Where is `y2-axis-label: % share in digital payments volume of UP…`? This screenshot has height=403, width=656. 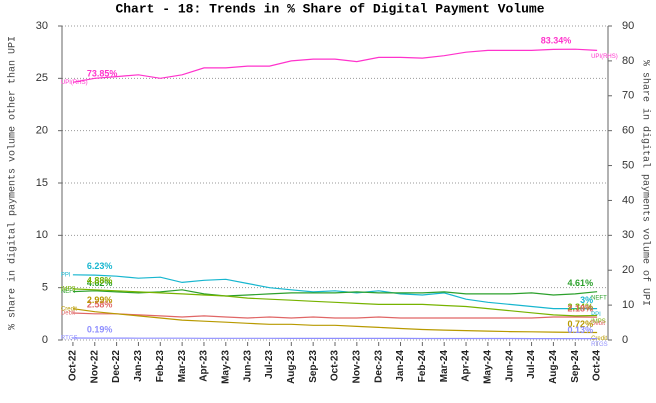
y2-axis-label: % share in digital payments volume of UP… is located at coordinates (645, 183).